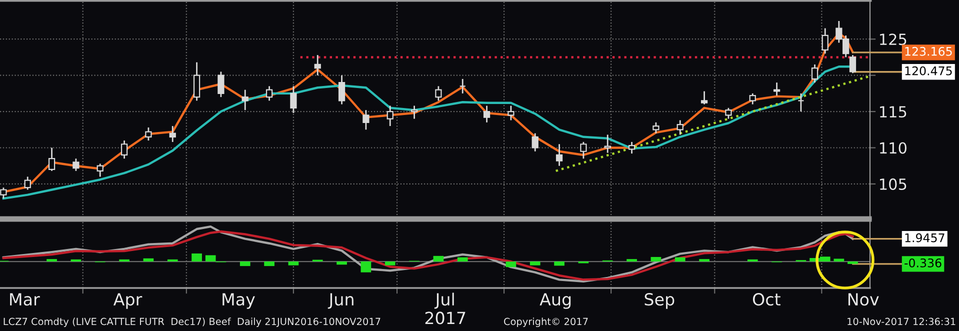  I want to click on x-tick-label: Sep, so click(659, 301).